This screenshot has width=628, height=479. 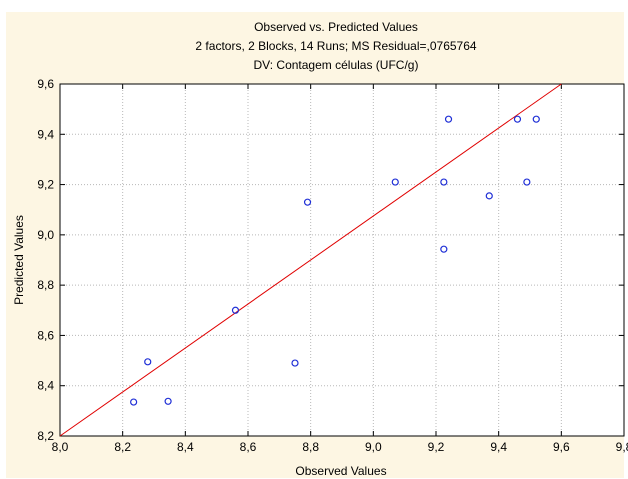 I want to click on y-tick-label: 8,2, so click(x=45, y=436).